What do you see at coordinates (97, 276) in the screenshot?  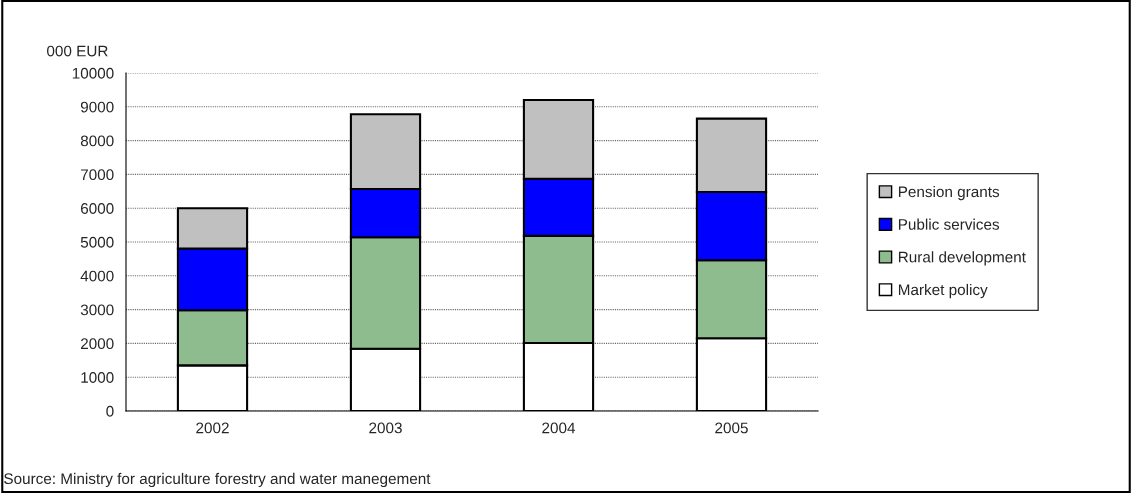 I see `y-tick-label: 4000` at bounding box center [97, 276].